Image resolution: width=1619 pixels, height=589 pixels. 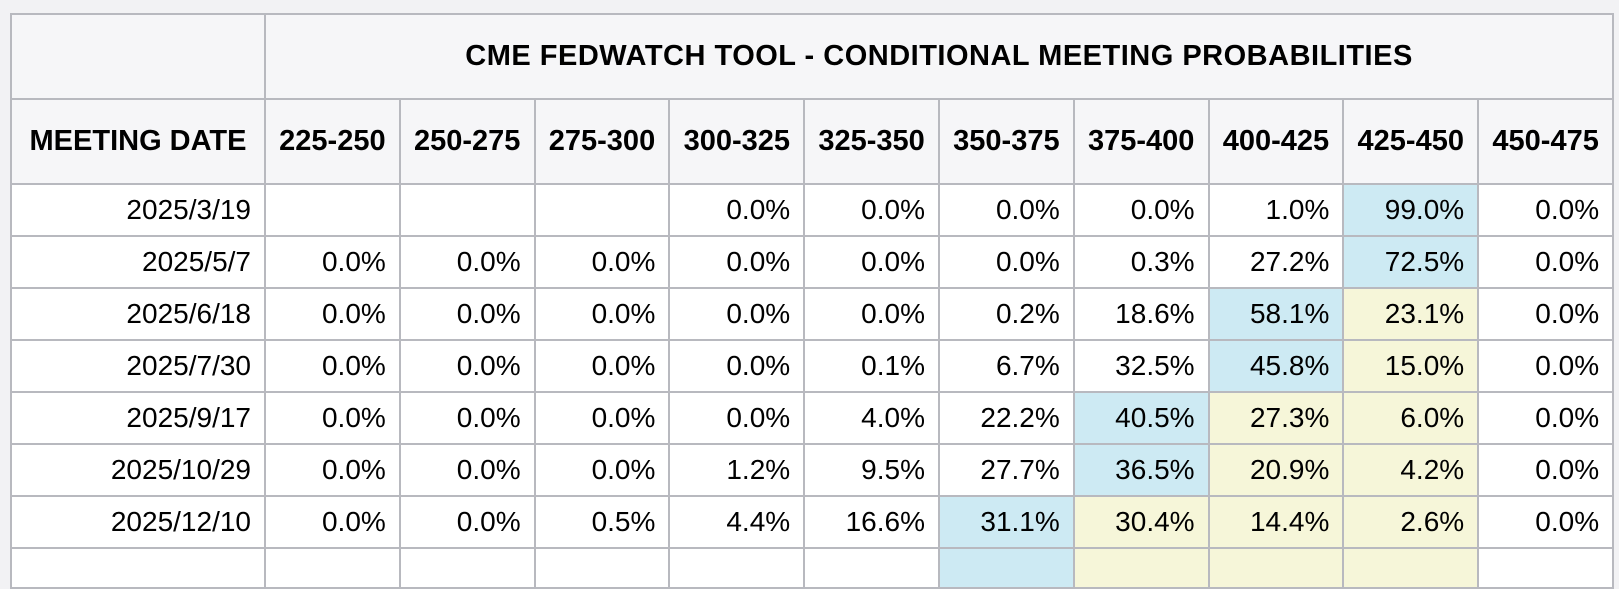 I want to click on probability-cell: 16.6%, so click(x=871, y=522).